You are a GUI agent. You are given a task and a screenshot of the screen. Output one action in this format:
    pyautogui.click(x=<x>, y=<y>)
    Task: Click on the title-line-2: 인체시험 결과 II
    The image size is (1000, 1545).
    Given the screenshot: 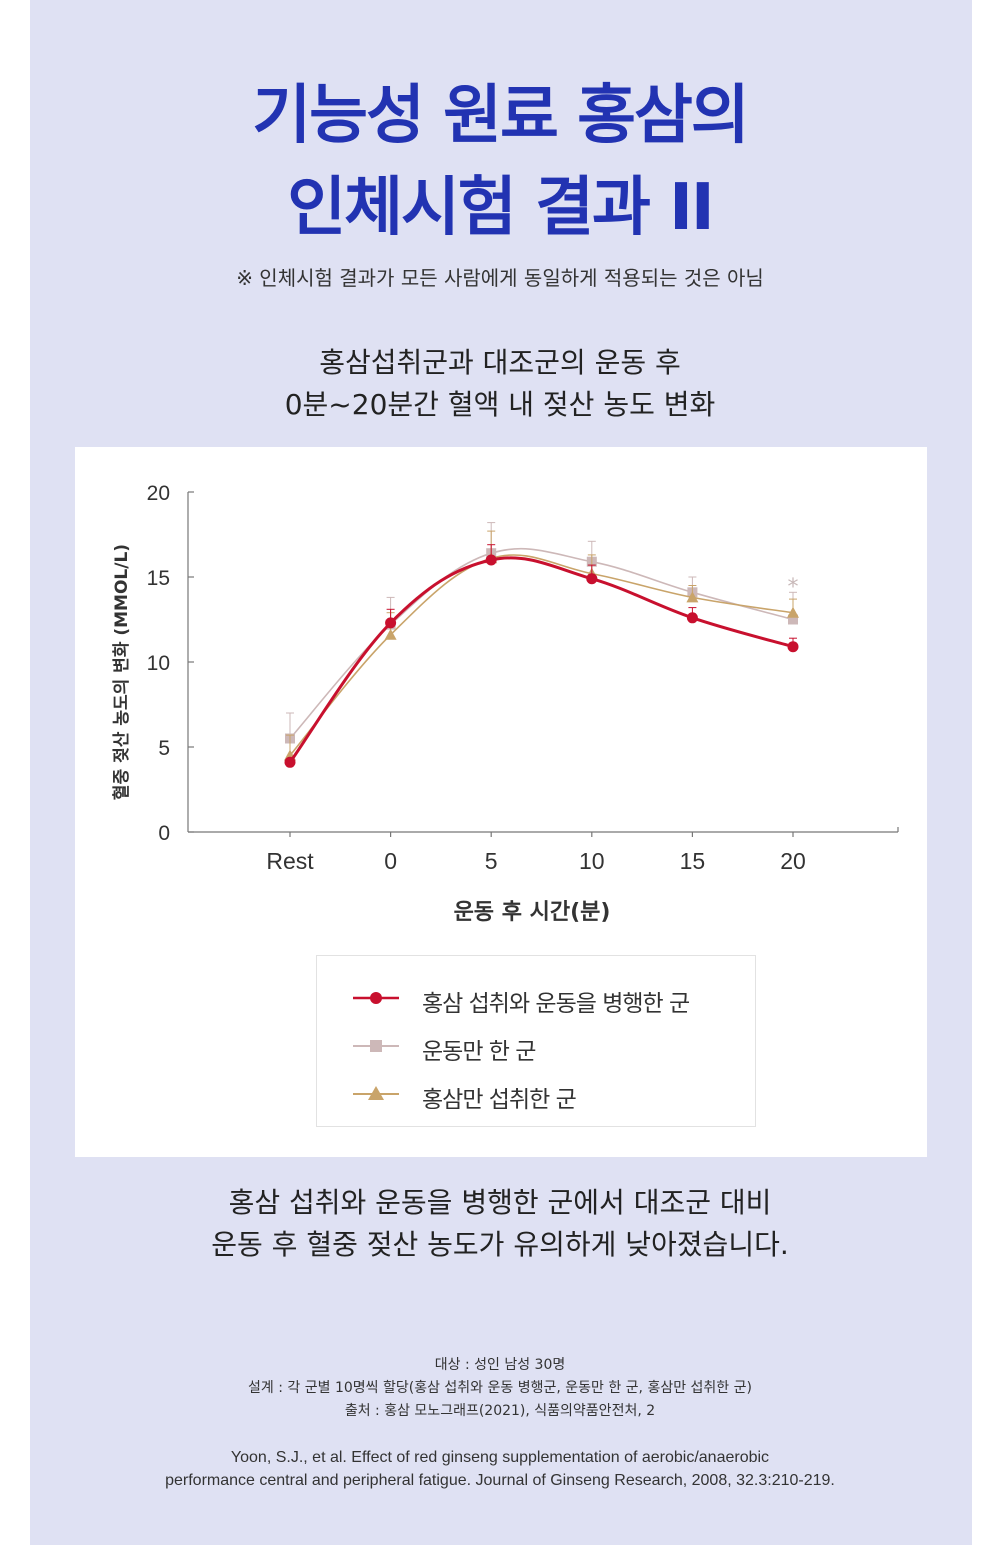 What is the action you would take?
    pyautogui.click(x=500, y=208)
    